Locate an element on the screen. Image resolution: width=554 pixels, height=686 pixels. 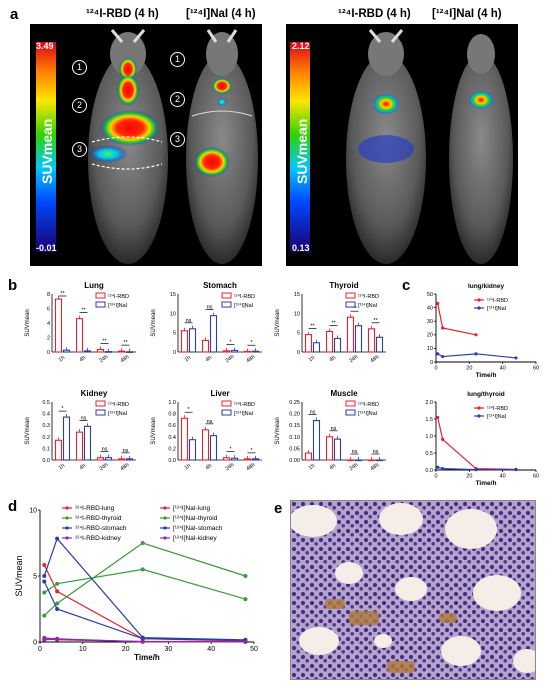
suv-time-legend-label: ¹²⁴I-RBD-kidney is located at coordinates (98, 538).